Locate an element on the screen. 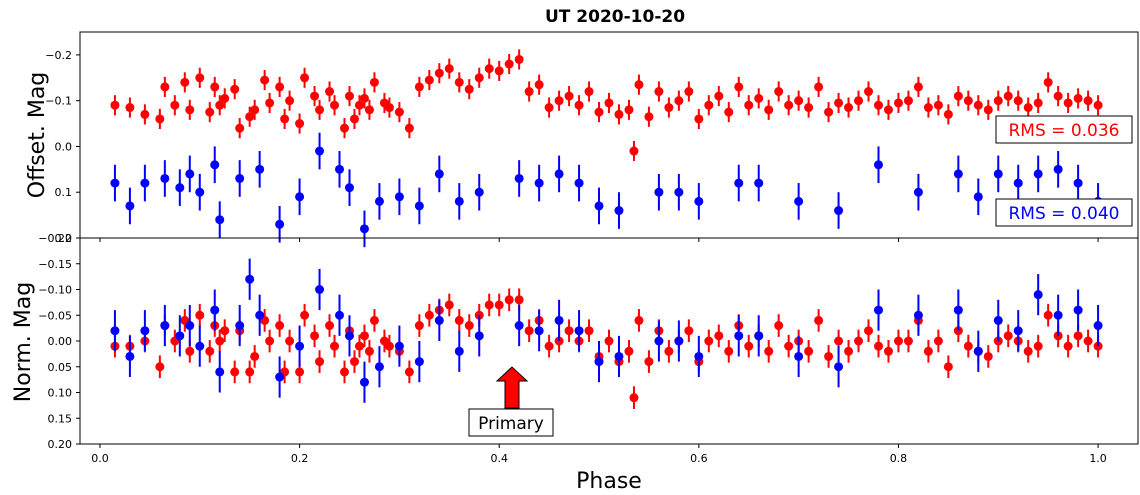 The height and width of the screenshot is (495, 1140). rms-blue-box: RMS = 0.040 is located at coordinates (1064, 212).